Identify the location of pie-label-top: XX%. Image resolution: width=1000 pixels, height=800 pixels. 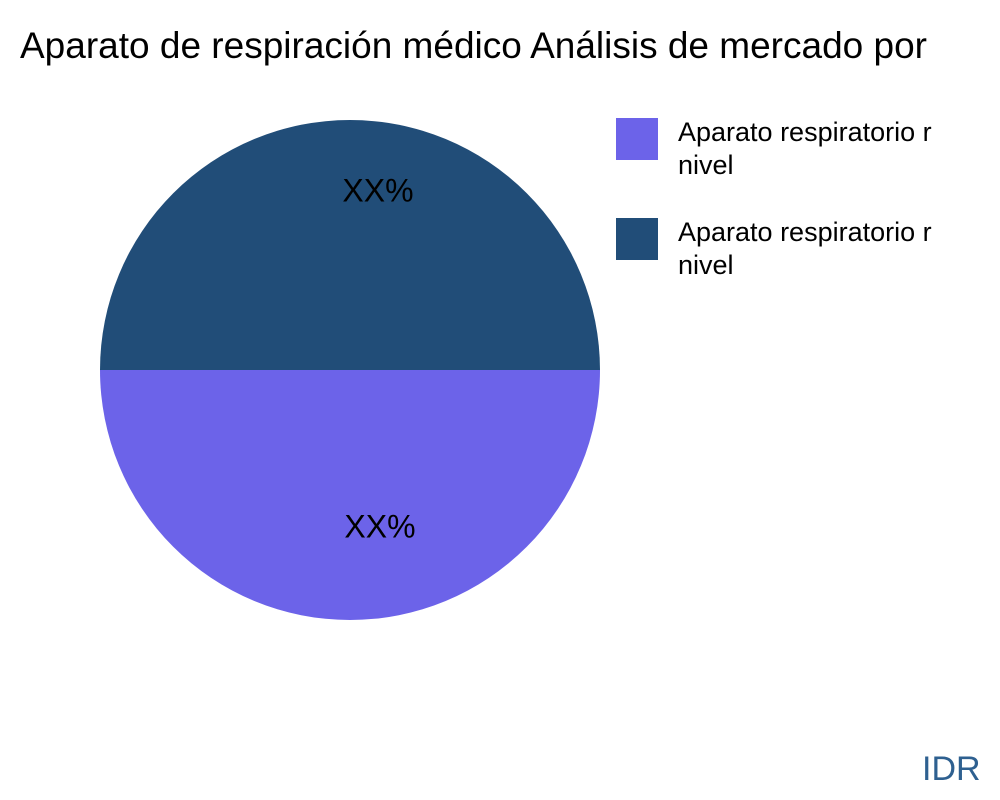
(378, 190).